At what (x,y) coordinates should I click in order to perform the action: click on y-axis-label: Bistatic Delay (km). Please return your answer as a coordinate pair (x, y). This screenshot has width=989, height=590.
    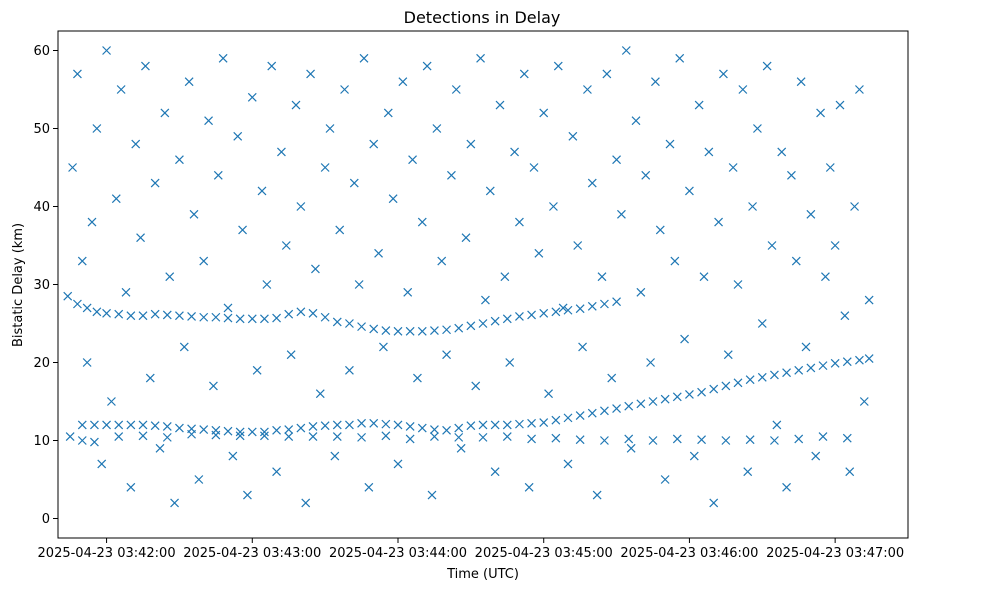
    Looking at the image, I should click on (18, 285).